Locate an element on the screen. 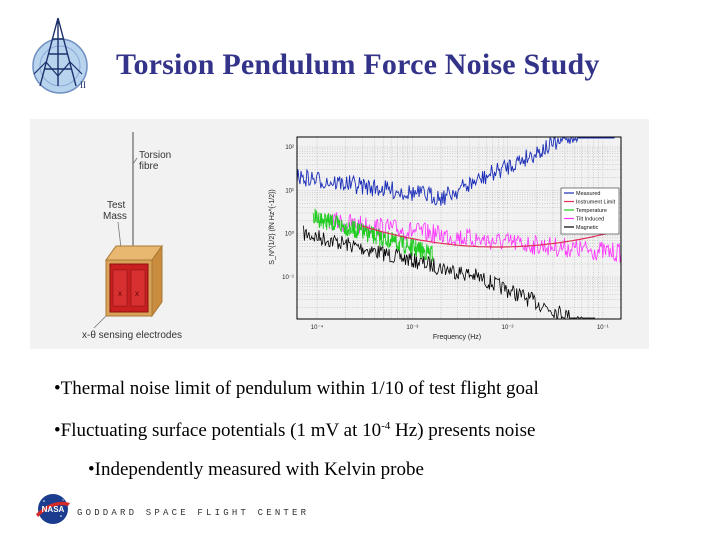 This screenshot has width=720, height=540. plot-y-tick: 10¹ is located at coordinates (289, 191).